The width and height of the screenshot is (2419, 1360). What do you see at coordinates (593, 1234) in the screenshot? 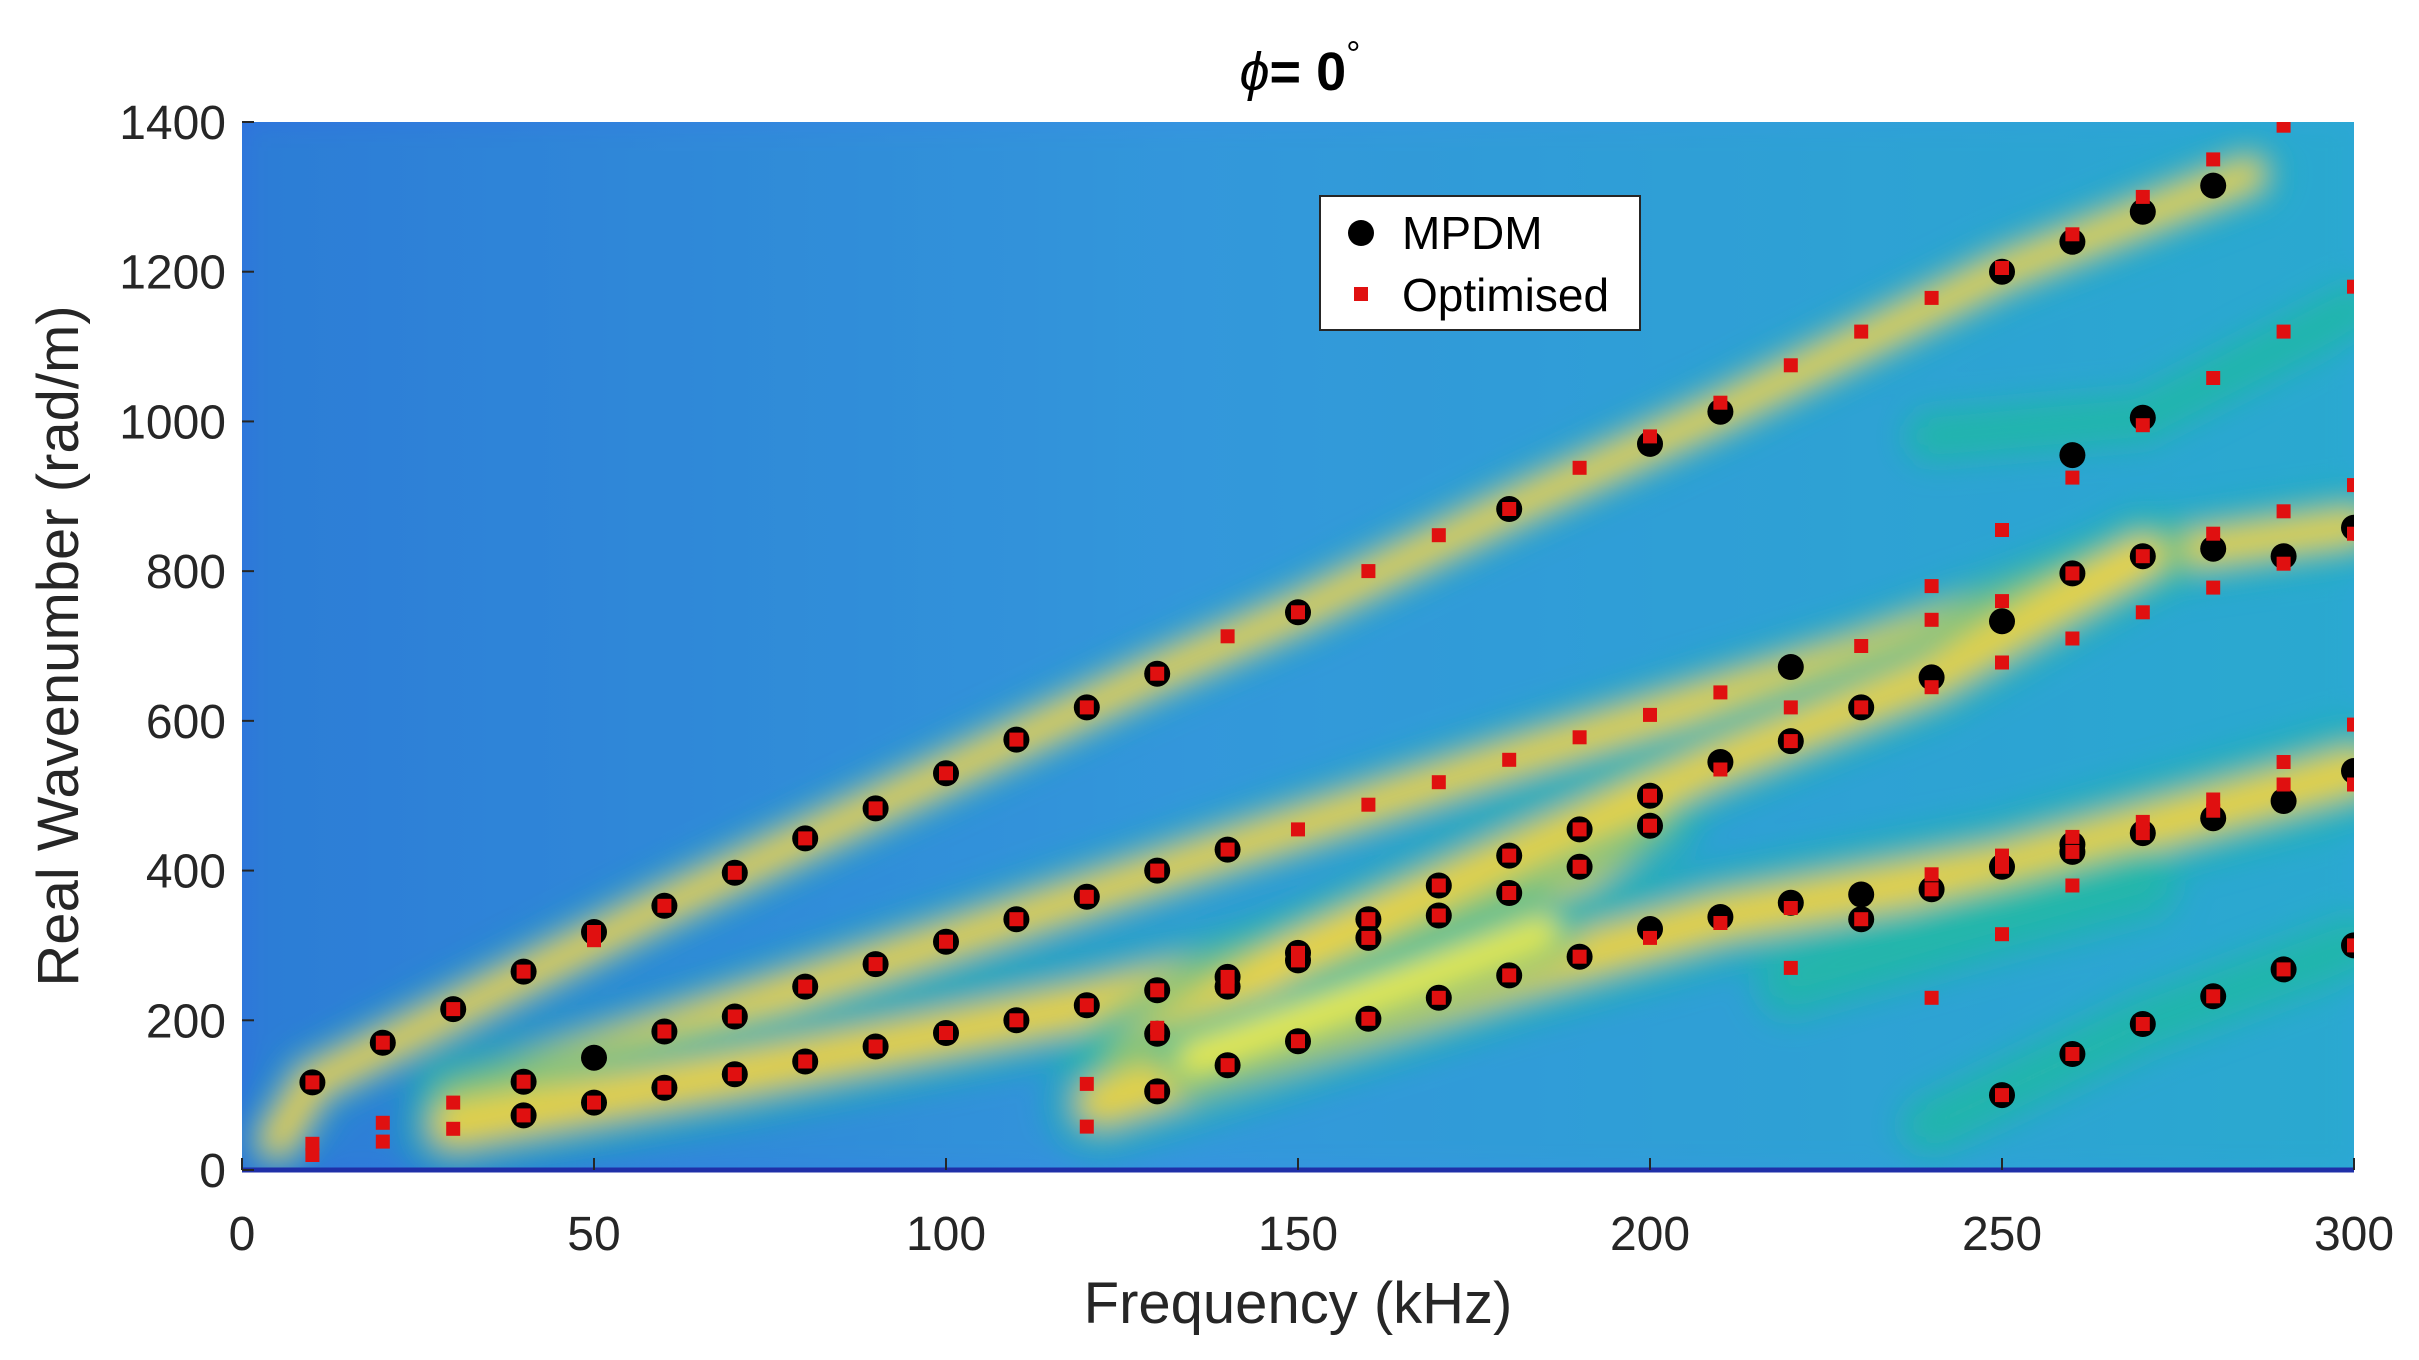
I see `x-tick-label-1: 50` at bounding box center [593, 1234].